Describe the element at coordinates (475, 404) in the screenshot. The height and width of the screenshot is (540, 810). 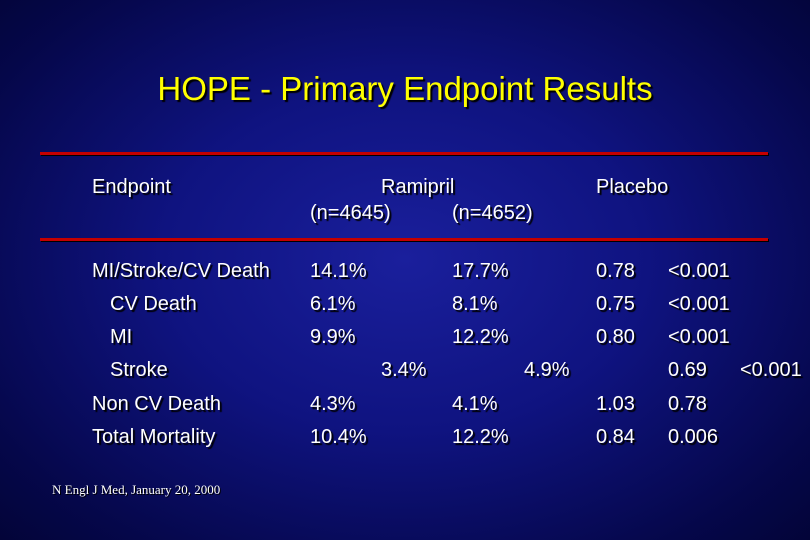
I see `row-placebo: 4.1%` at that location.